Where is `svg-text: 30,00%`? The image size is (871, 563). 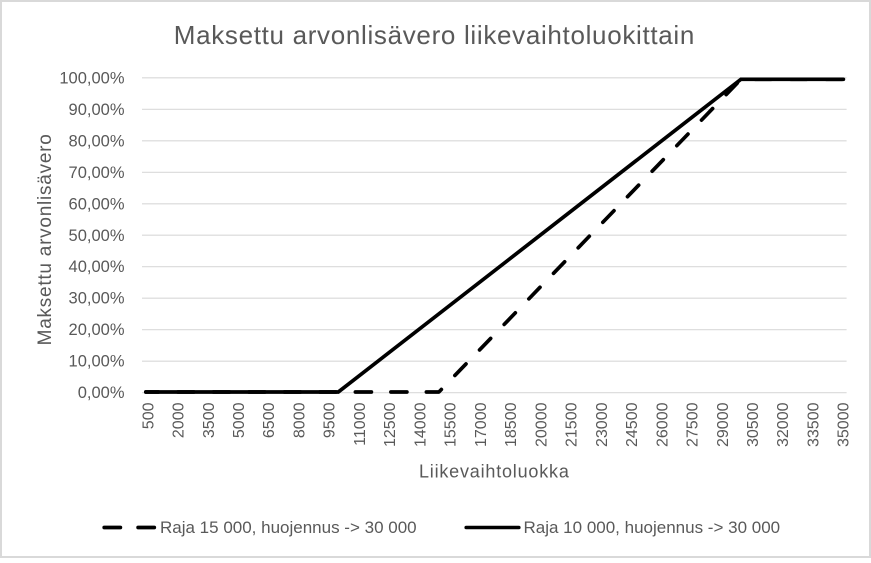
svg-text: 30,00% is located at coordinates (97, 299).